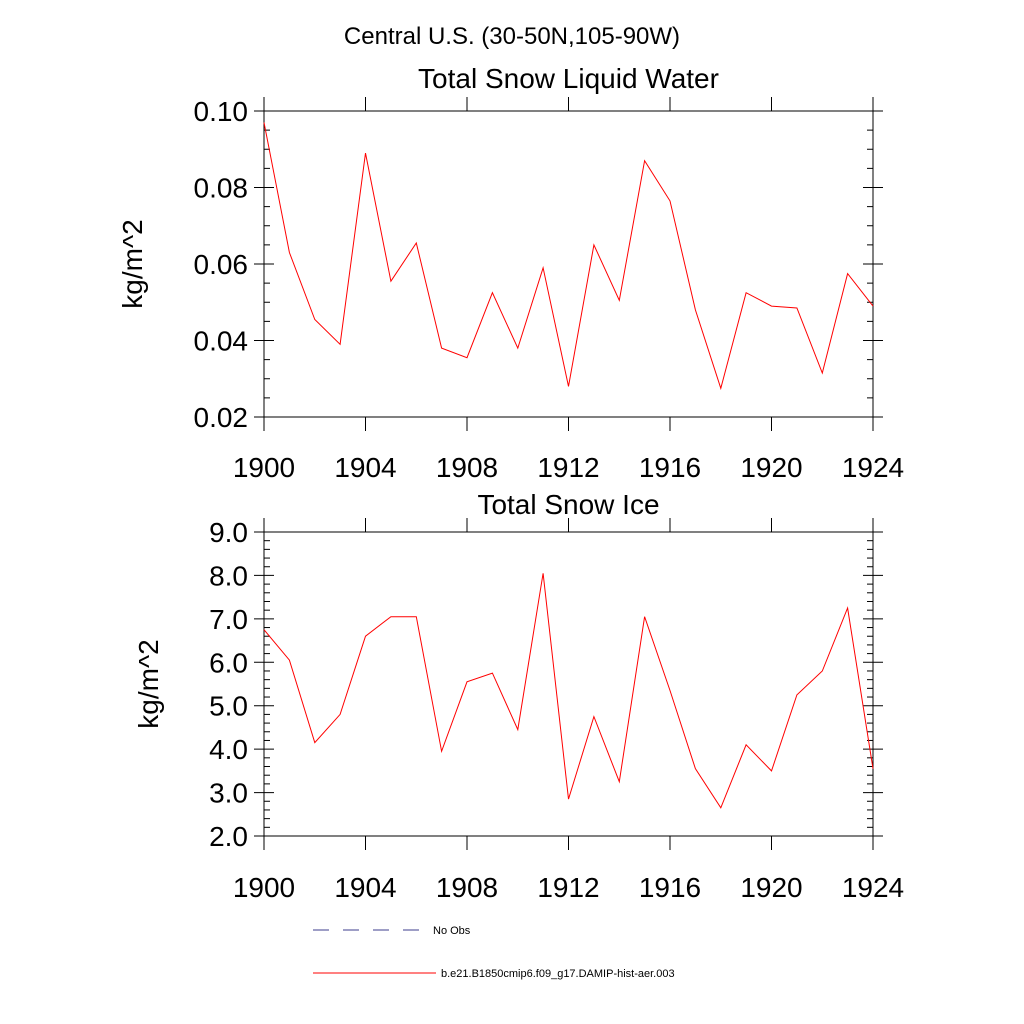  Describe the element at coordinates (228, 836) in the screenshot. I see `y-tick-label: 2.0` at that location.